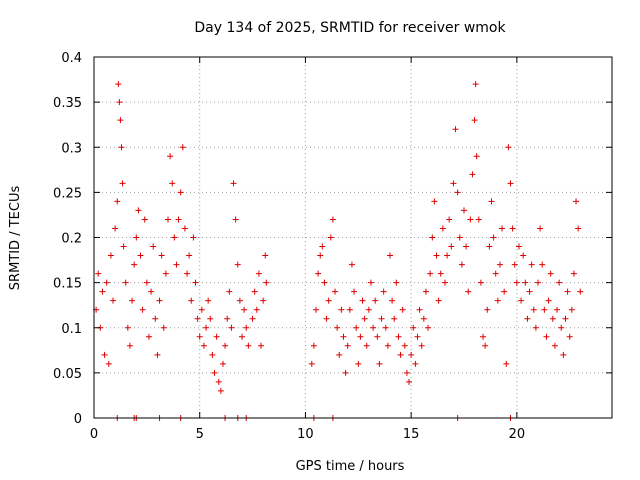 The width and height of the screenshot is (640, 480). Describe the element at coordinates (517, 434) in the screenshot. I see `x-tick-label: 20` at that location.